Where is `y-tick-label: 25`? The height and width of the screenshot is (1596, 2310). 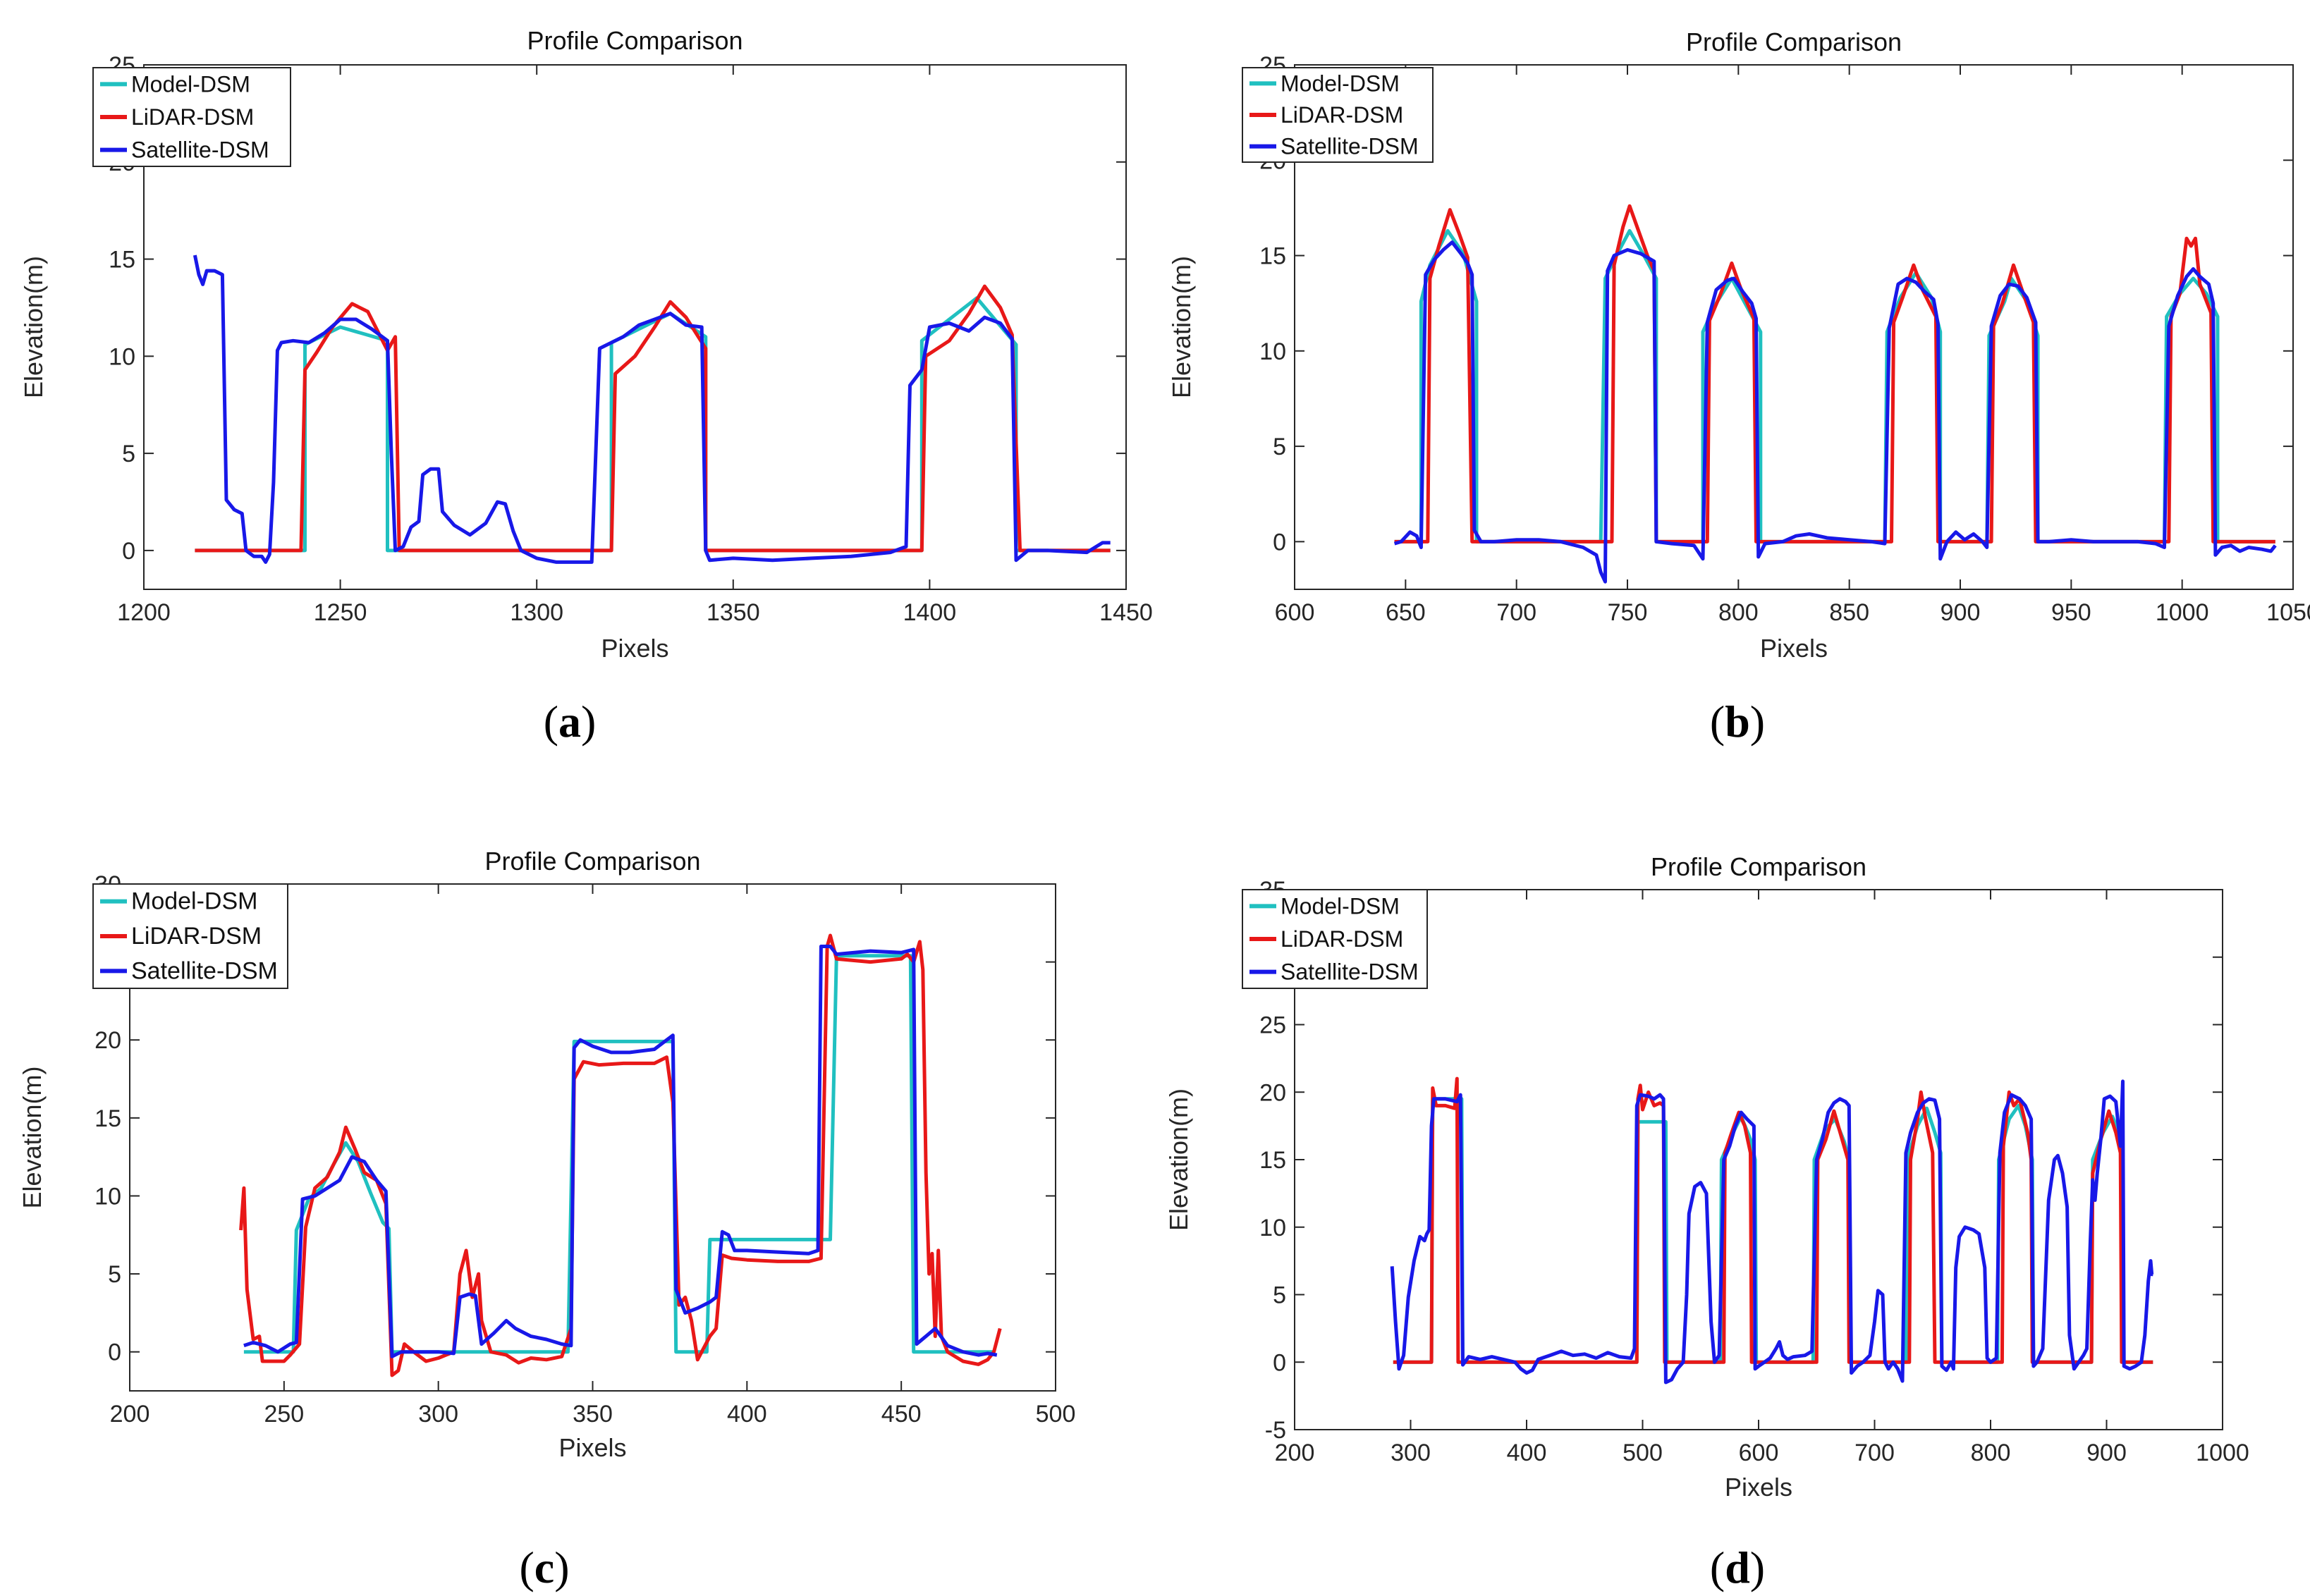
y-tick-label: 25 is located at coordinates (1273, 1025).